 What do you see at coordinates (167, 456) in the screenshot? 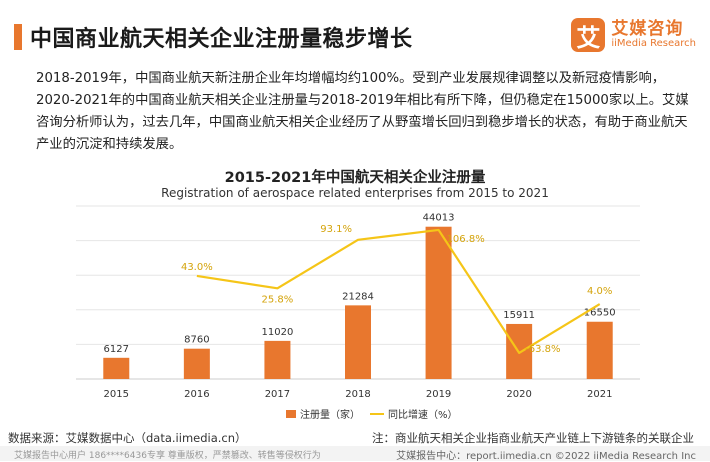
I see `copyright-left: 艾媒报告中心用户 186****6436专享 尊重版权，严禁篡改、转售等侵权行为` at bounding box center [167, 456].